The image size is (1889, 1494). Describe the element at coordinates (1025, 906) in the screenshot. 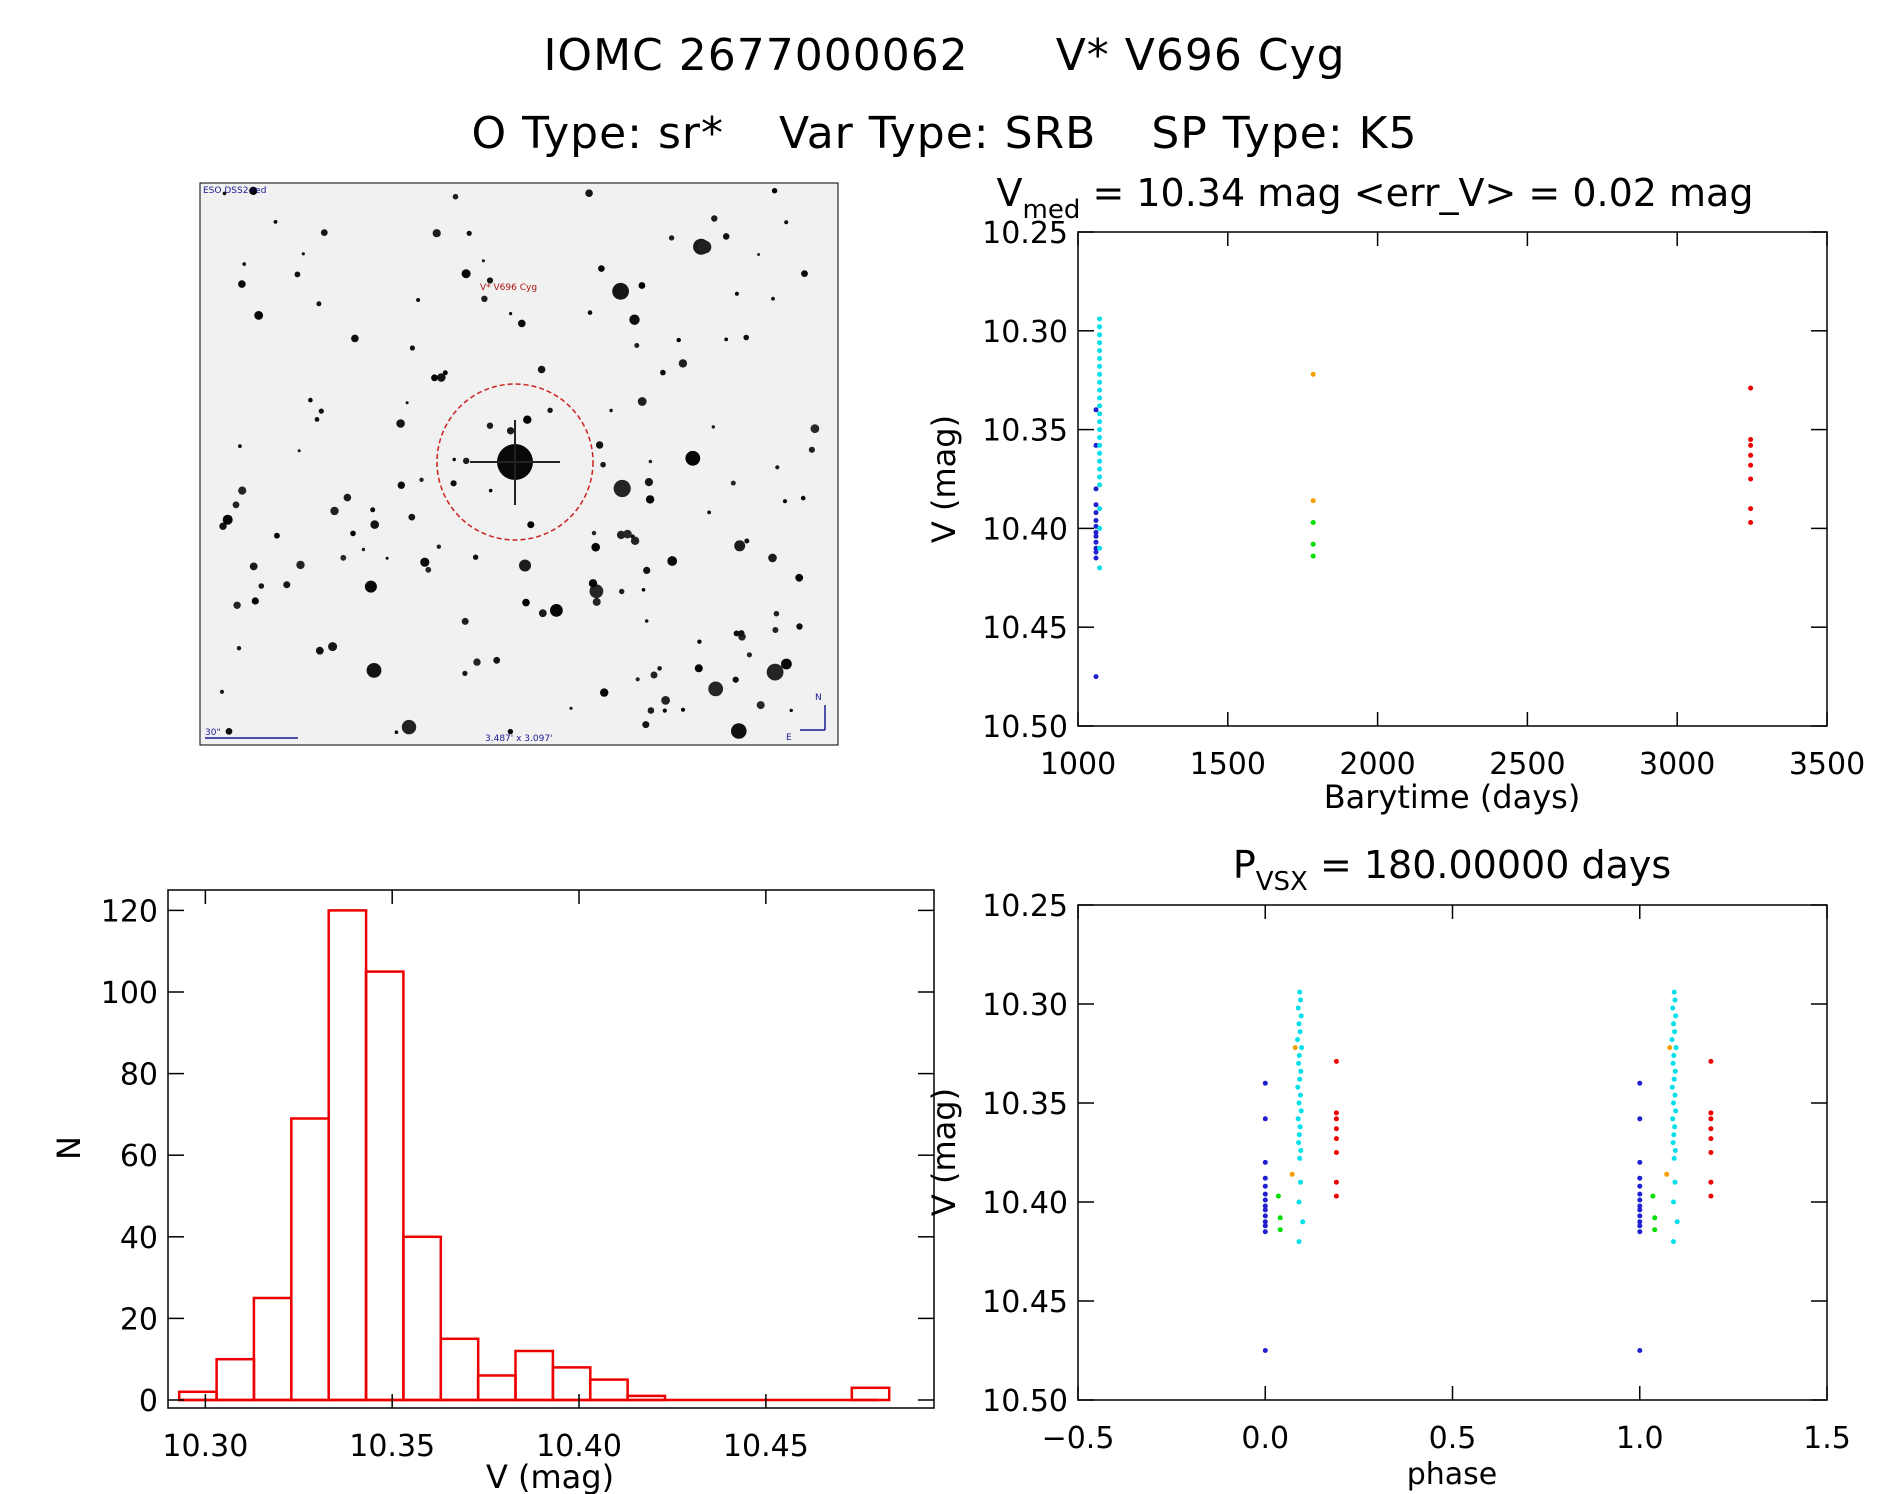

I see `y-tick-label: 10.25` at that location.